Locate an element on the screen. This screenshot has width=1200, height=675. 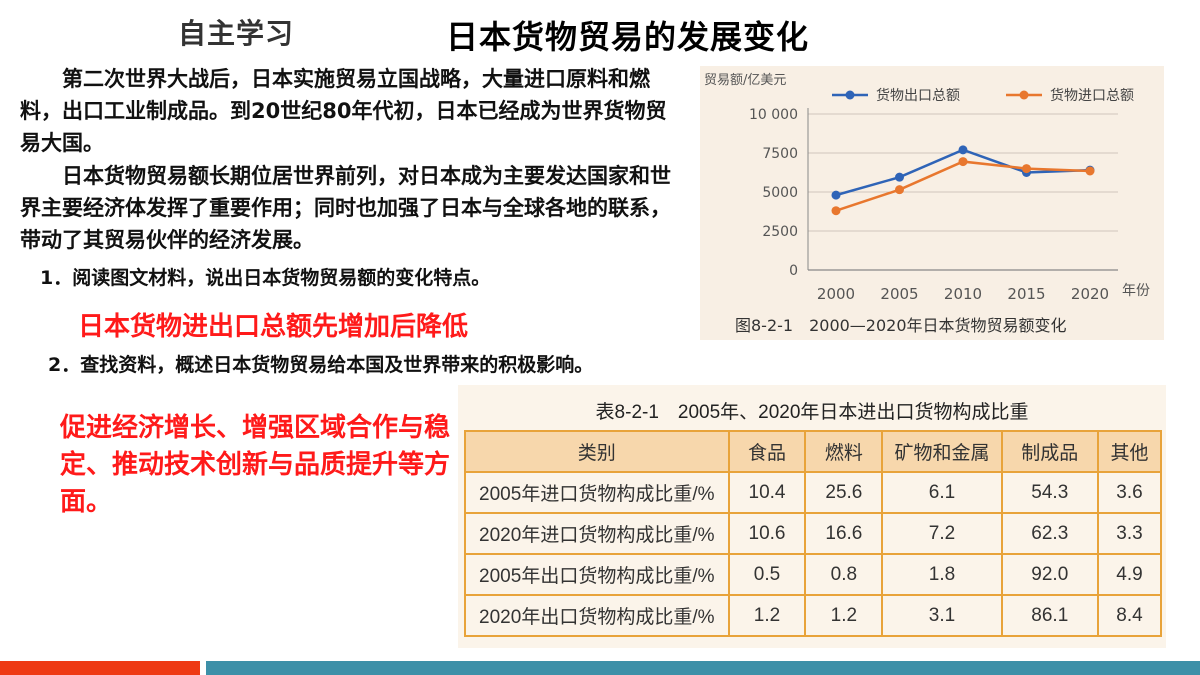
section-tag: 自主学习 is located at coordinates (236, 33).